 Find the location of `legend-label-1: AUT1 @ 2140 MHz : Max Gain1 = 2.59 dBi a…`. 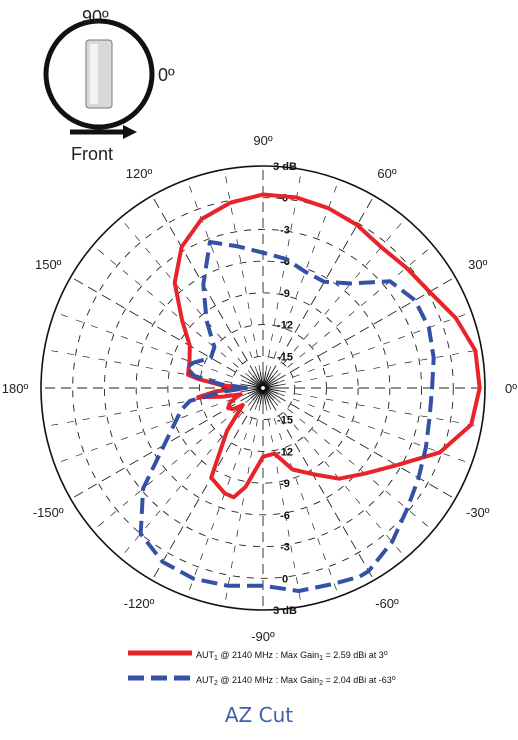

legend-label-1: AUT1 @ 2140 MHz : Max Gain1 = 2.59 dBi a… is located at coordinates (292, 656).